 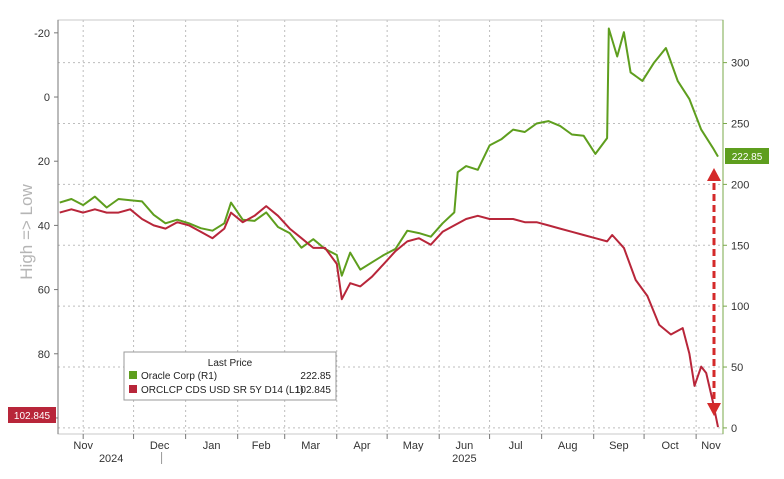 What do you see at coordinates (313, 390) in the screenshot?
I see `legend-value-cds: 102.845` at bounding box center [313, 390].